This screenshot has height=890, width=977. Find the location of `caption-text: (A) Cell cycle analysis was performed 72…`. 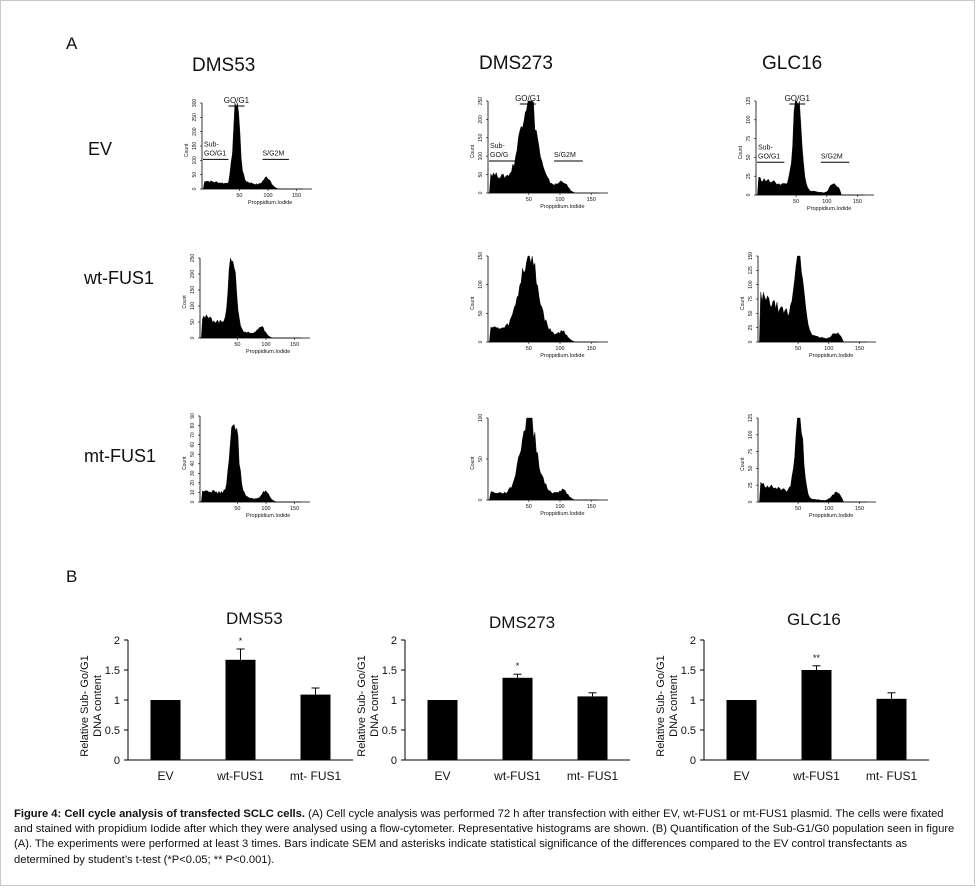

caption-text: (A) Cell cycle analysis was performed 72… is located at coordinates (484, 837).